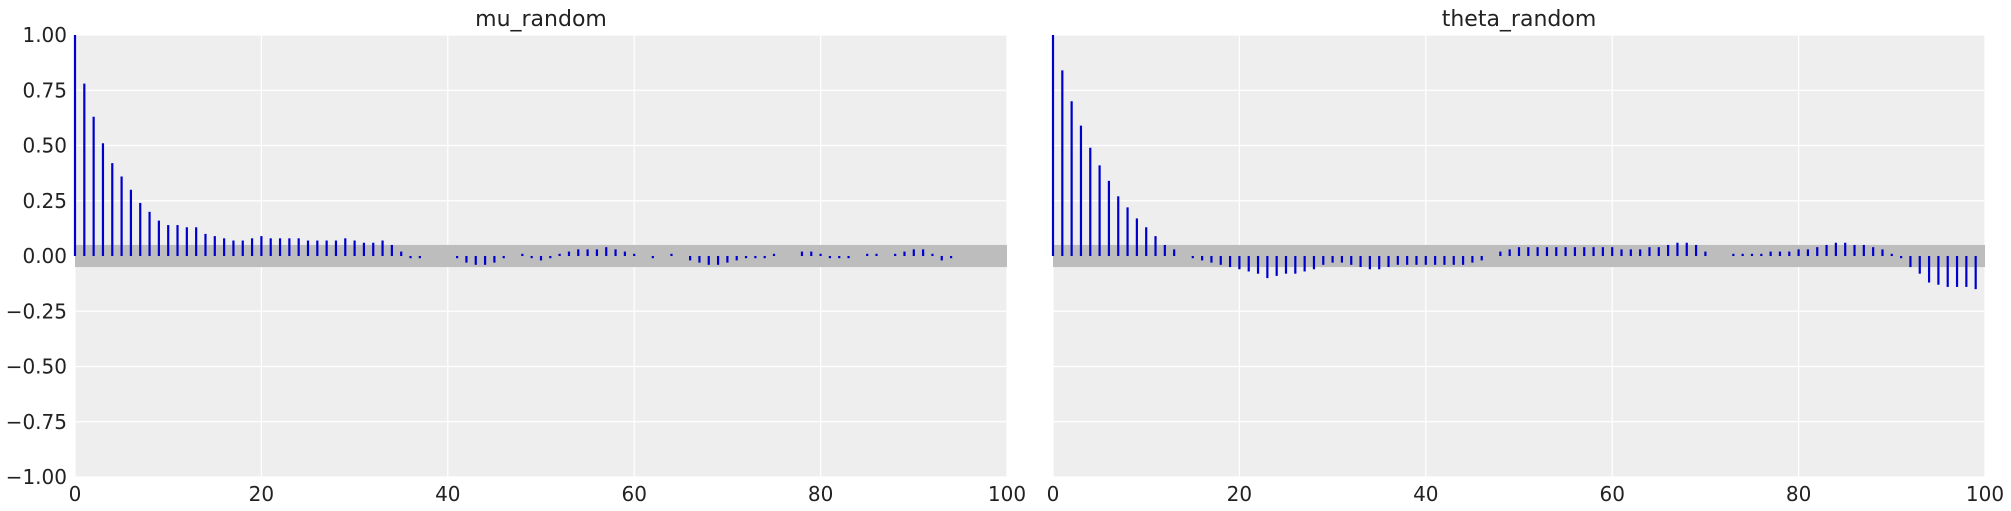  What do you see at coordinates (36, 422) in the screenshot?
I see `y-tick-label: −0.75` at bounding box center [36, 422].